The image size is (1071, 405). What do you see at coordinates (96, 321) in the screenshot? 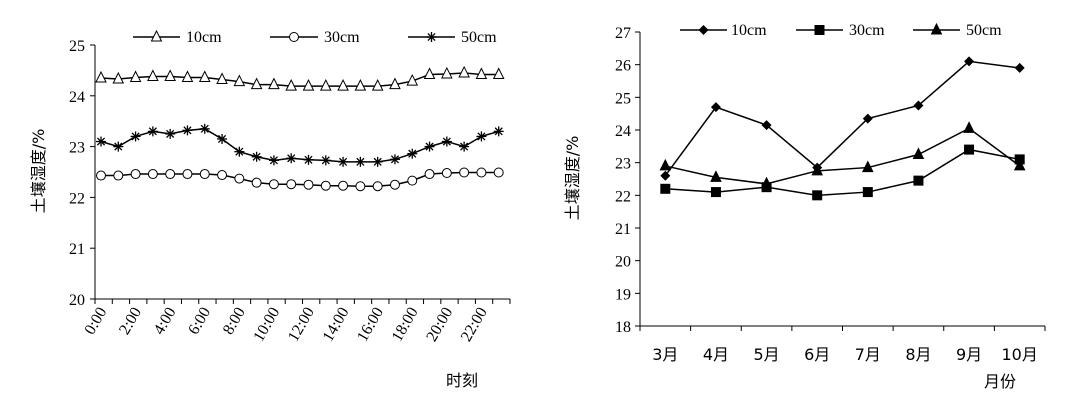
I see `x-tick-label: 0:00` at bounding box center [96, 321].